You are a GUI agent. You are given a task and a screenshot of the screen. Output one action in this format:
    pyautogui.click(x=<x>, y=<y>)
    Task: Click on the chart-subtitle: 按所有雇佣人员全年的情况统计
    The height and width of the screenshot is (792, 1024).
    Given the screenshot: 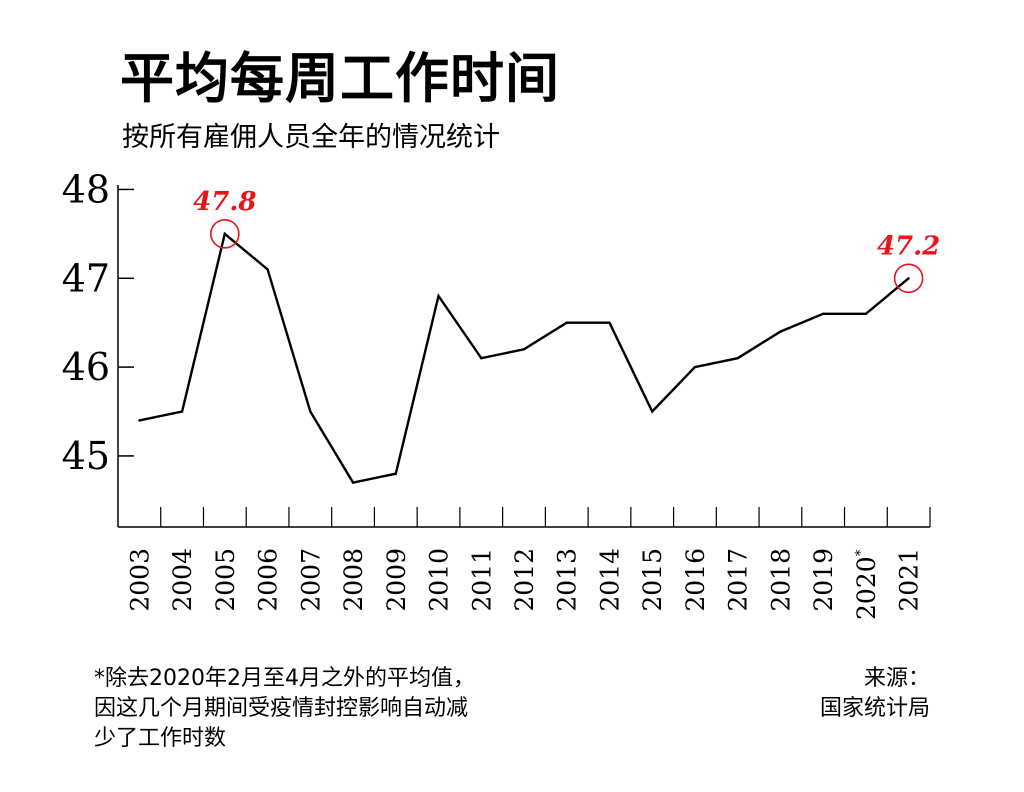 What is the action you would take?
    pyautogui.click(x=311, y=137)
    